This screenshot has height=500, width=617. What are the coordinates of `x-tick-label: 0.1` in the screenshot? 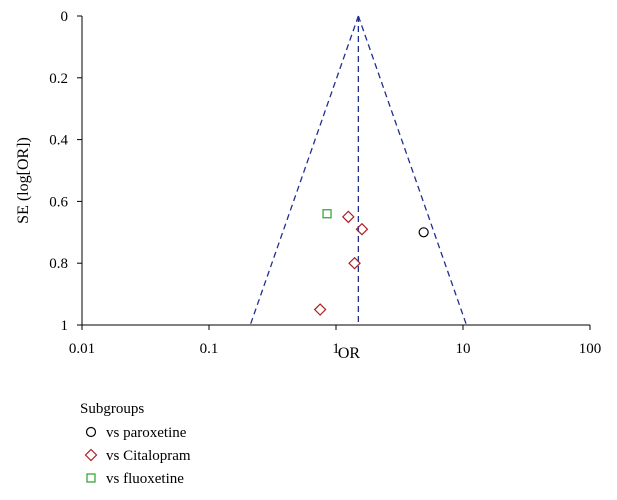 It's located at (209, 349).